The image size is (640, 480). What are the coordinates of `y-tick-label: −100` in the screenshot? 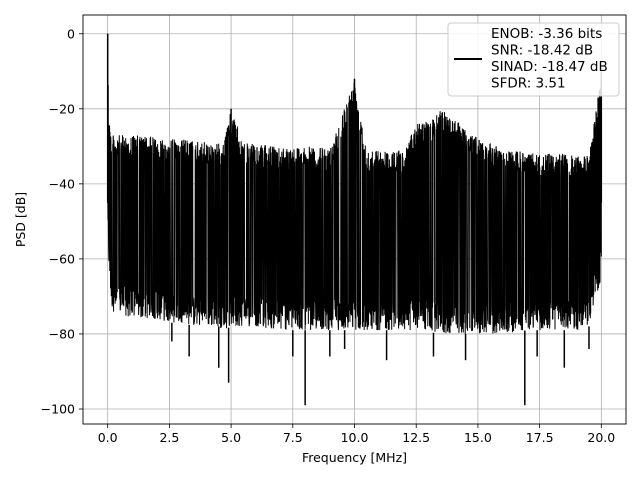 It's located at (58, 408).